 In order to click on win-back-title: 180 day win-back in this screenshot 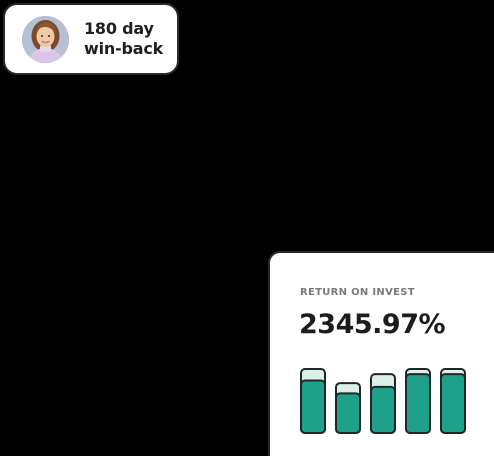, I will do `click(123, 39)`.